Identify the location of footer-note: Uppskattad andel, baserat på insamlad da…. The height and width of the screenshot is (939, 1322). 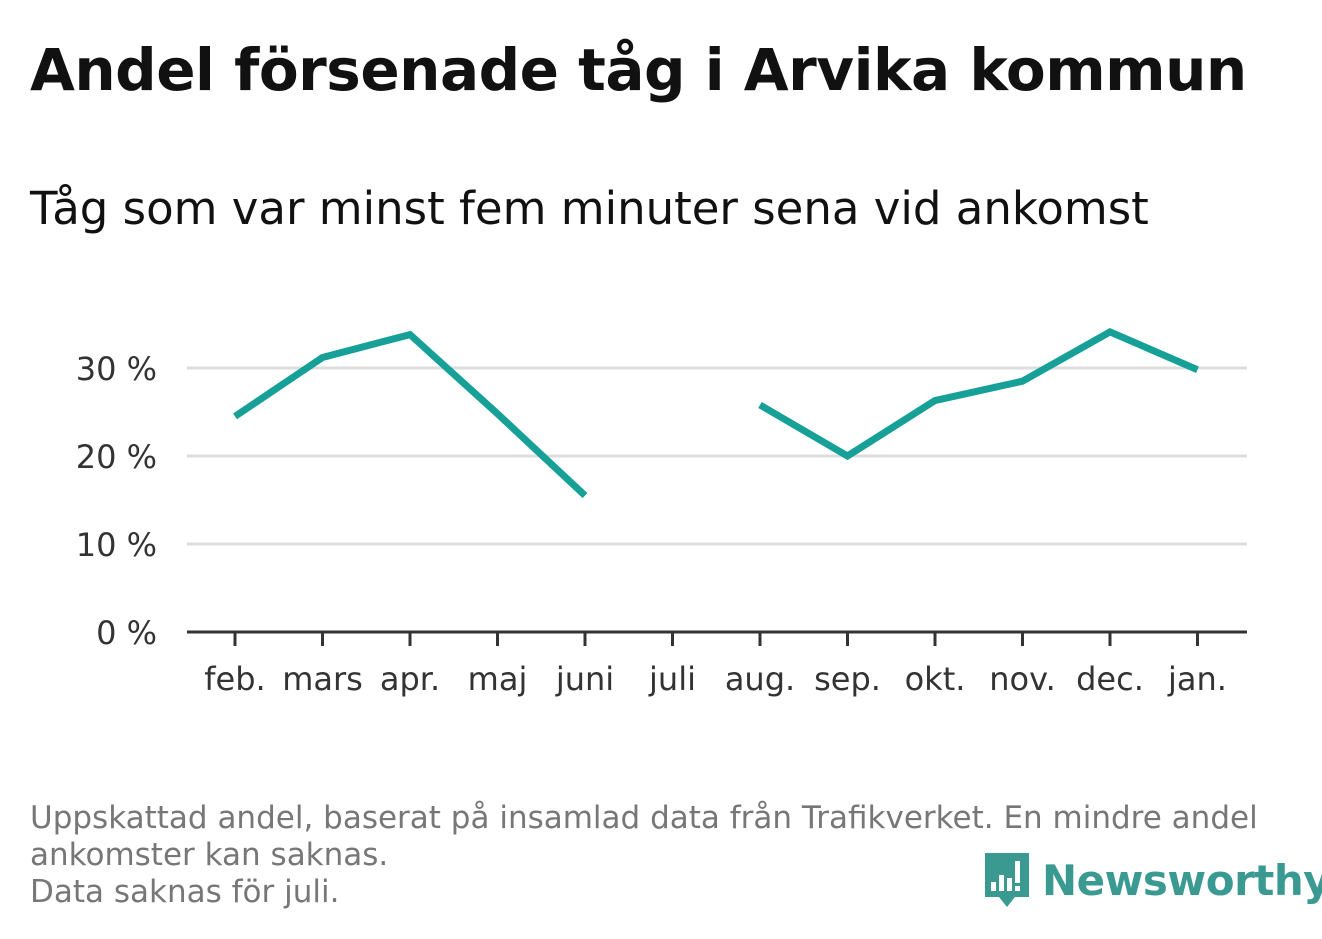
(655, 855).